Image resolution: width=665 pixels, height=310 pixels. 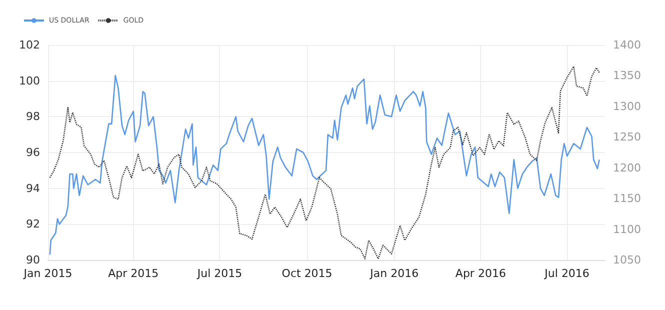 I want to click on y2-tick-label: 1200, so click(x=627, y=167).